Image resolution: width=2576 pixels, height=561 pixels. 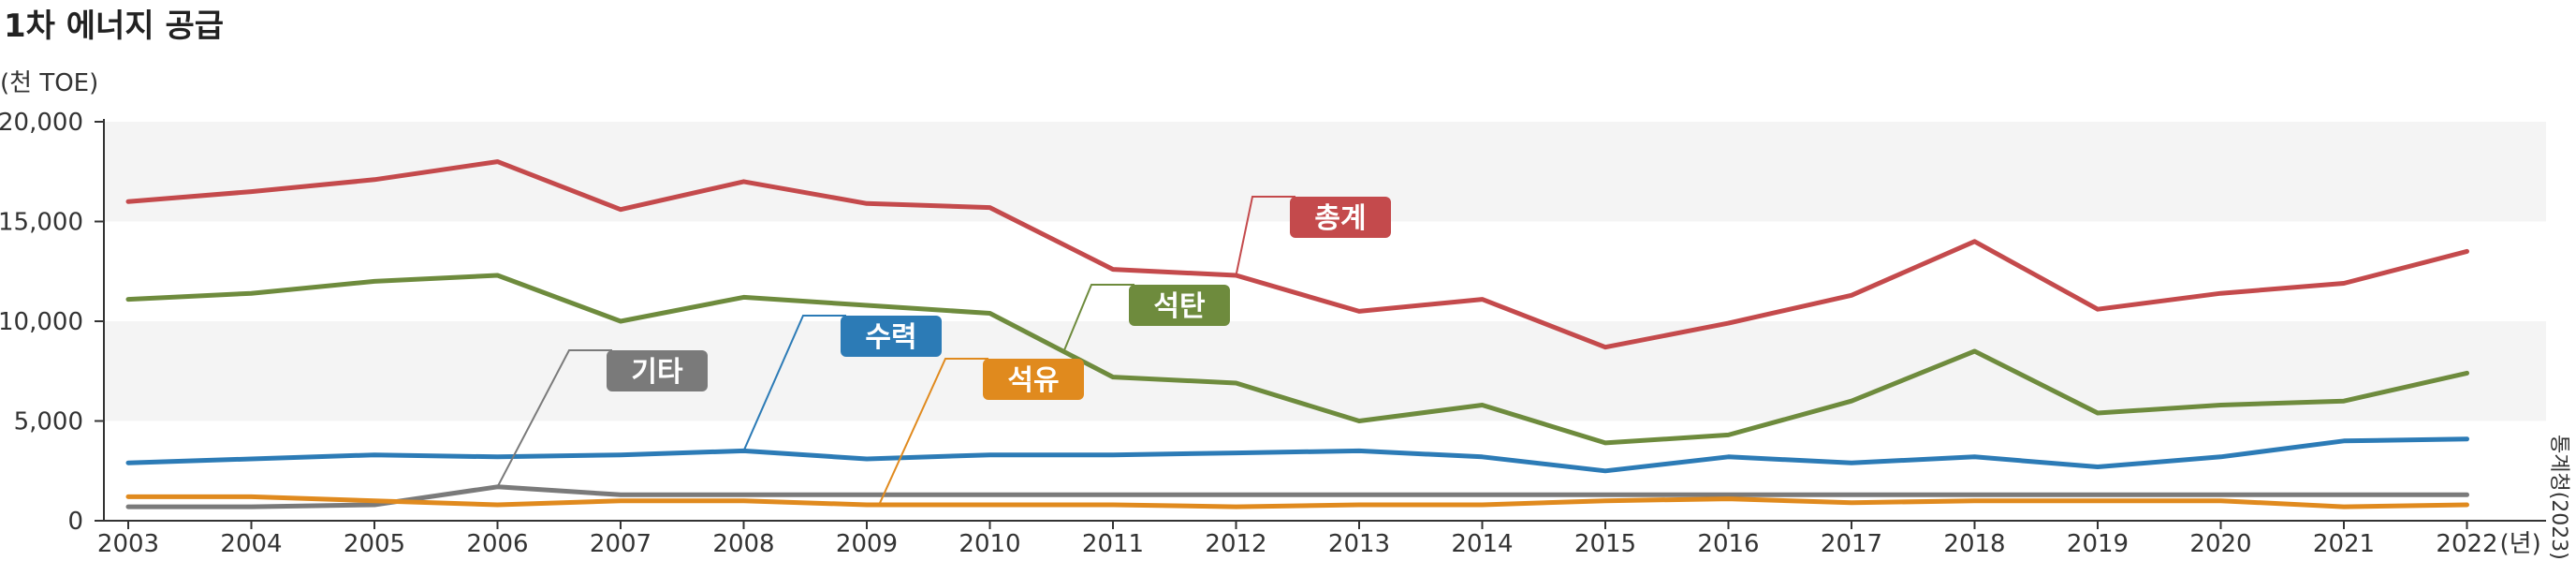 What do you see at coordinates (374, 544) in the screenshot?
I see `x-tick-label: 2005` at bounding box center [374, 544].